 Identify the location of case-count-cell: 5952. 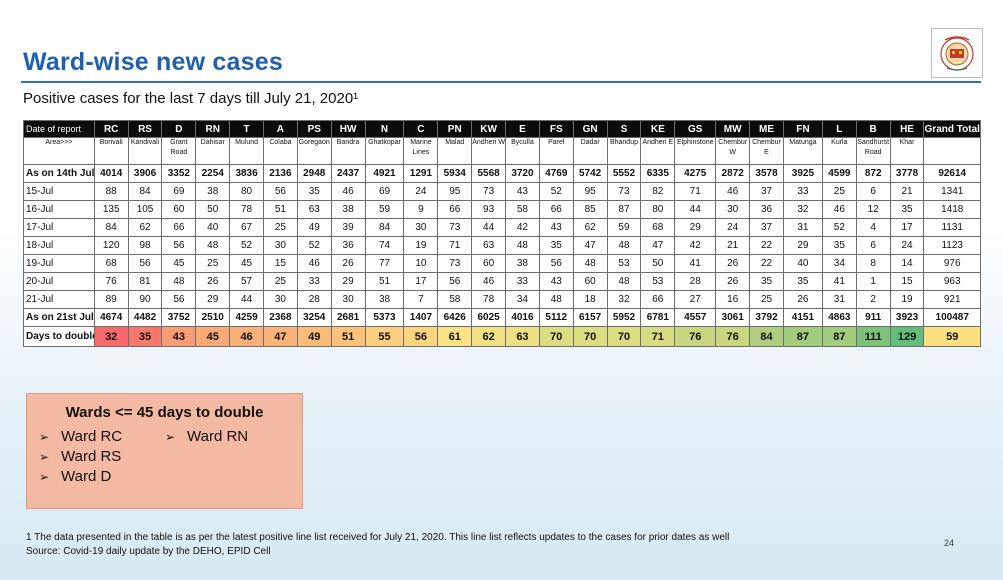
(624, 317).